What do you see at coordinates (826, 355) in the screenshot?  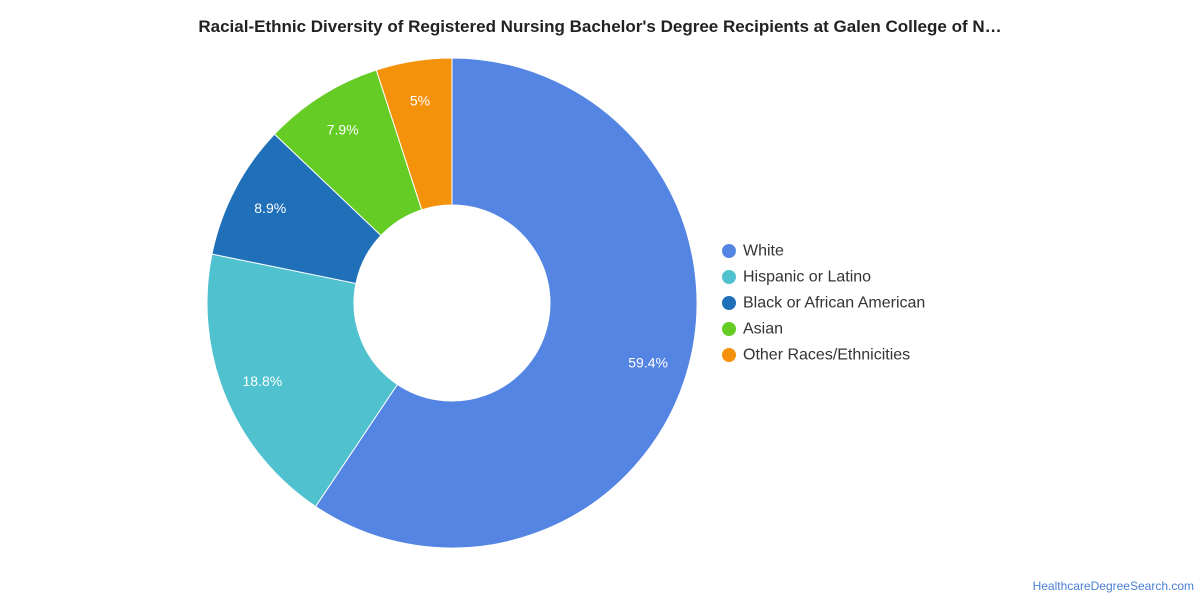 I see `legend-label: Other Races/Ethnicities` at bounding box center [826, 355].